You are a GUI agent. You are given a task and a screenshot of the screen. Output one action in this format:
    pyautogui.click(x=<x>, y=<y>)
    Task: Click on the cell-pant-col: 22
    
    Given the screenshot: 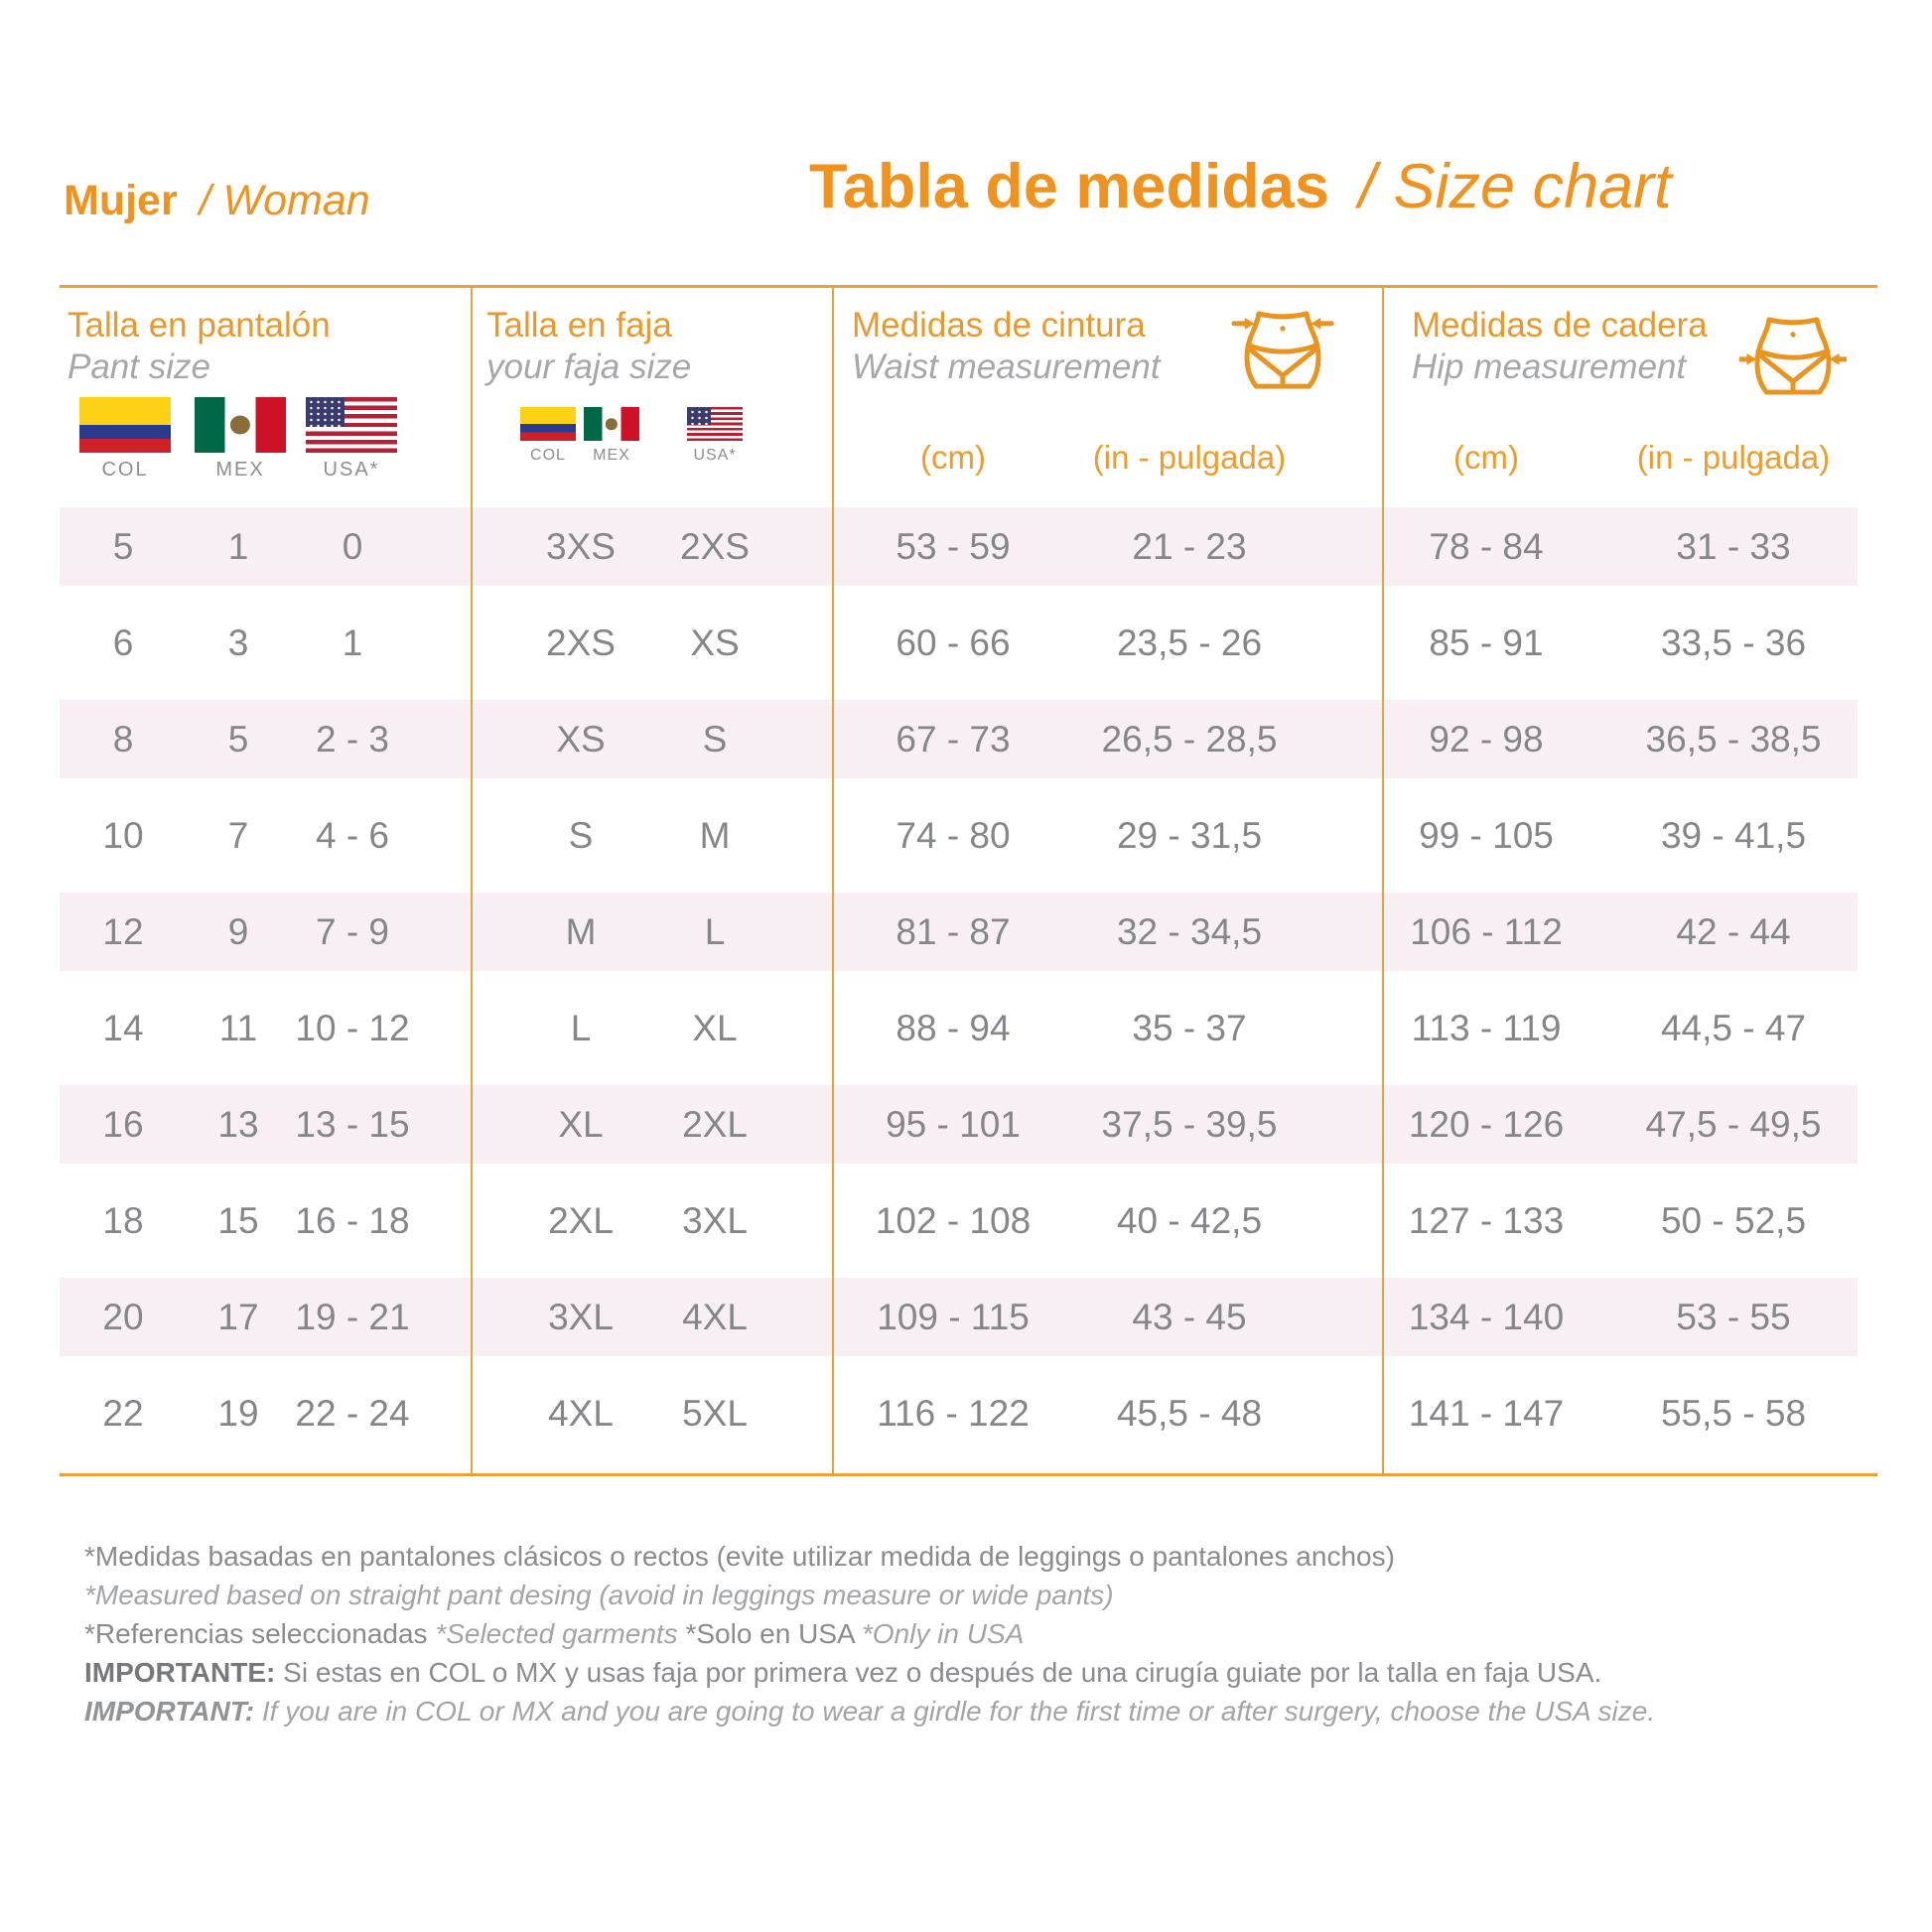 What is the action you would take?
    pyautogui.click(x=123, y=1414)
    